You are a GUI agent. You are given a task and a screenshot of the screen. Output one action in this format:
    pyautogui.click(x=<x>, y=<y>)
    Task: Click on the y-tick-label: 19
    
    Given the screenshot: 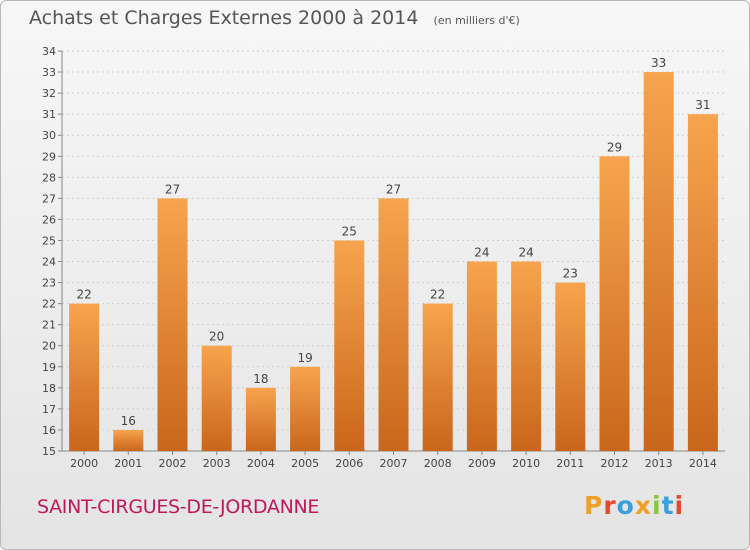 What is the action you would take?
    pyautogui.click(x=49, y=367)
    